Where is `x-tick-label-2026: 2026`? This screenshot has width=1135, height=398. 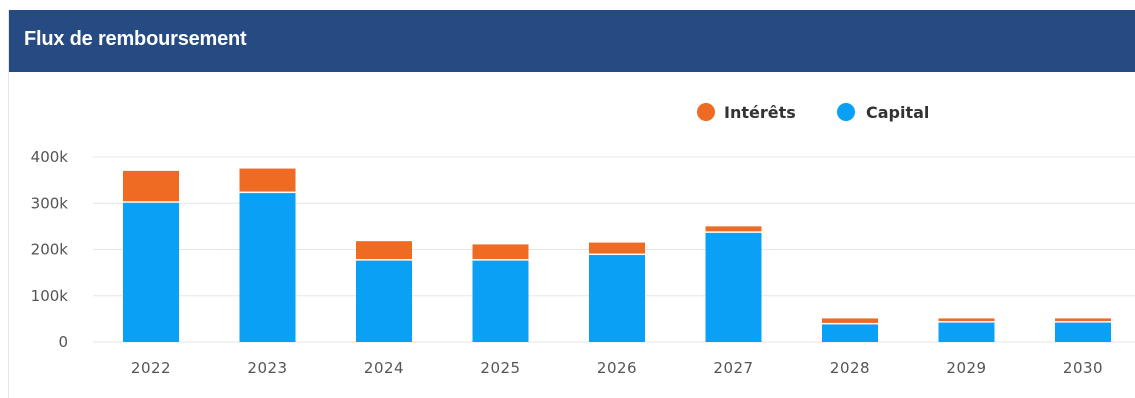 x-tick-label-2026: 2026 is located at coordinates (617, 368).